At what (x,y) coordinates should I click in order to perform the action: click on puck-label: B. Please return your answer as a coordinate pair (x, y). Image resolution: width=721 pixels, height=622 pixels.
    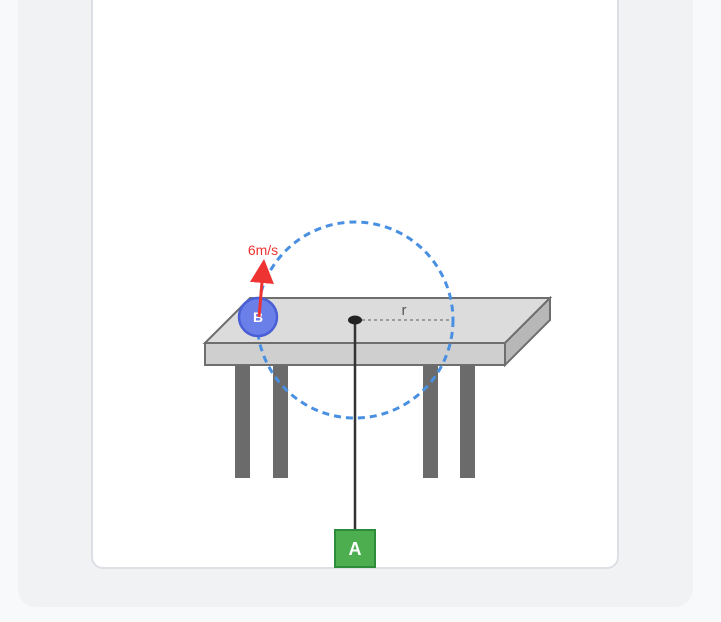
    Looking at the image, I should click on (258, 317).